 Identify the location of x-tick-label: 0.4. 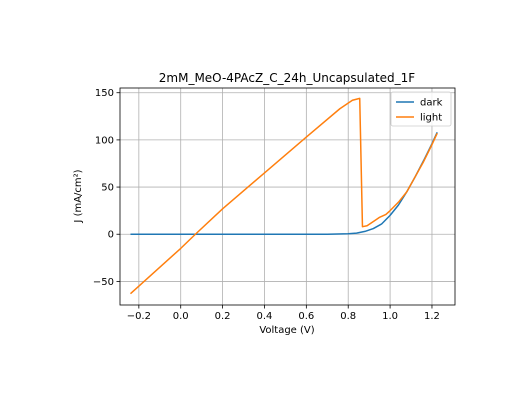
(265, 316).